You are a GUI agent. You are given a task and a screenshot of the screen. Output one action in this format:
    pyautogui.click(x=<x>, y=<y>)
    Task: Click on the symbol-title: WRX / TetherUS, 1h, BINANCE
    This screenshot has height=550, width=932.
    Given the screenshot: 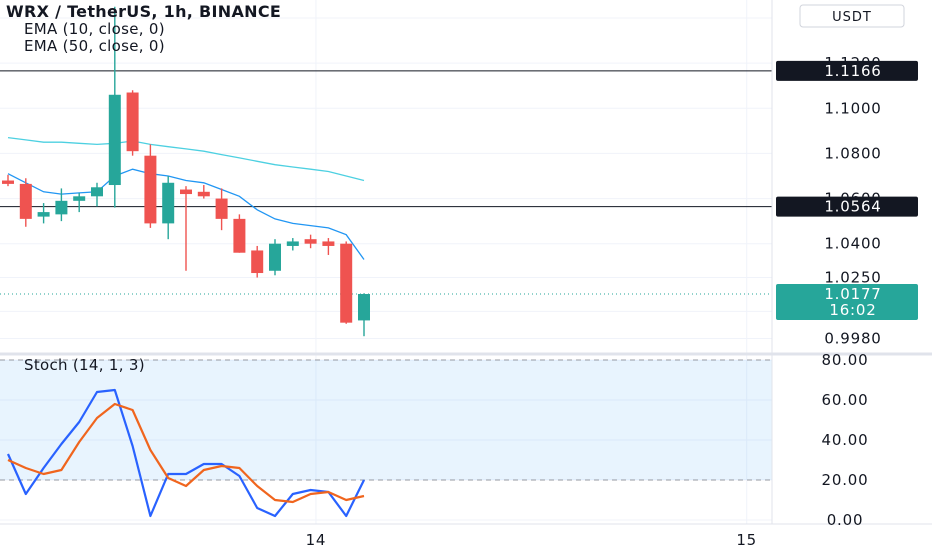 What is the action you would take?
    pyautogui.click(x=143, y=11)
    